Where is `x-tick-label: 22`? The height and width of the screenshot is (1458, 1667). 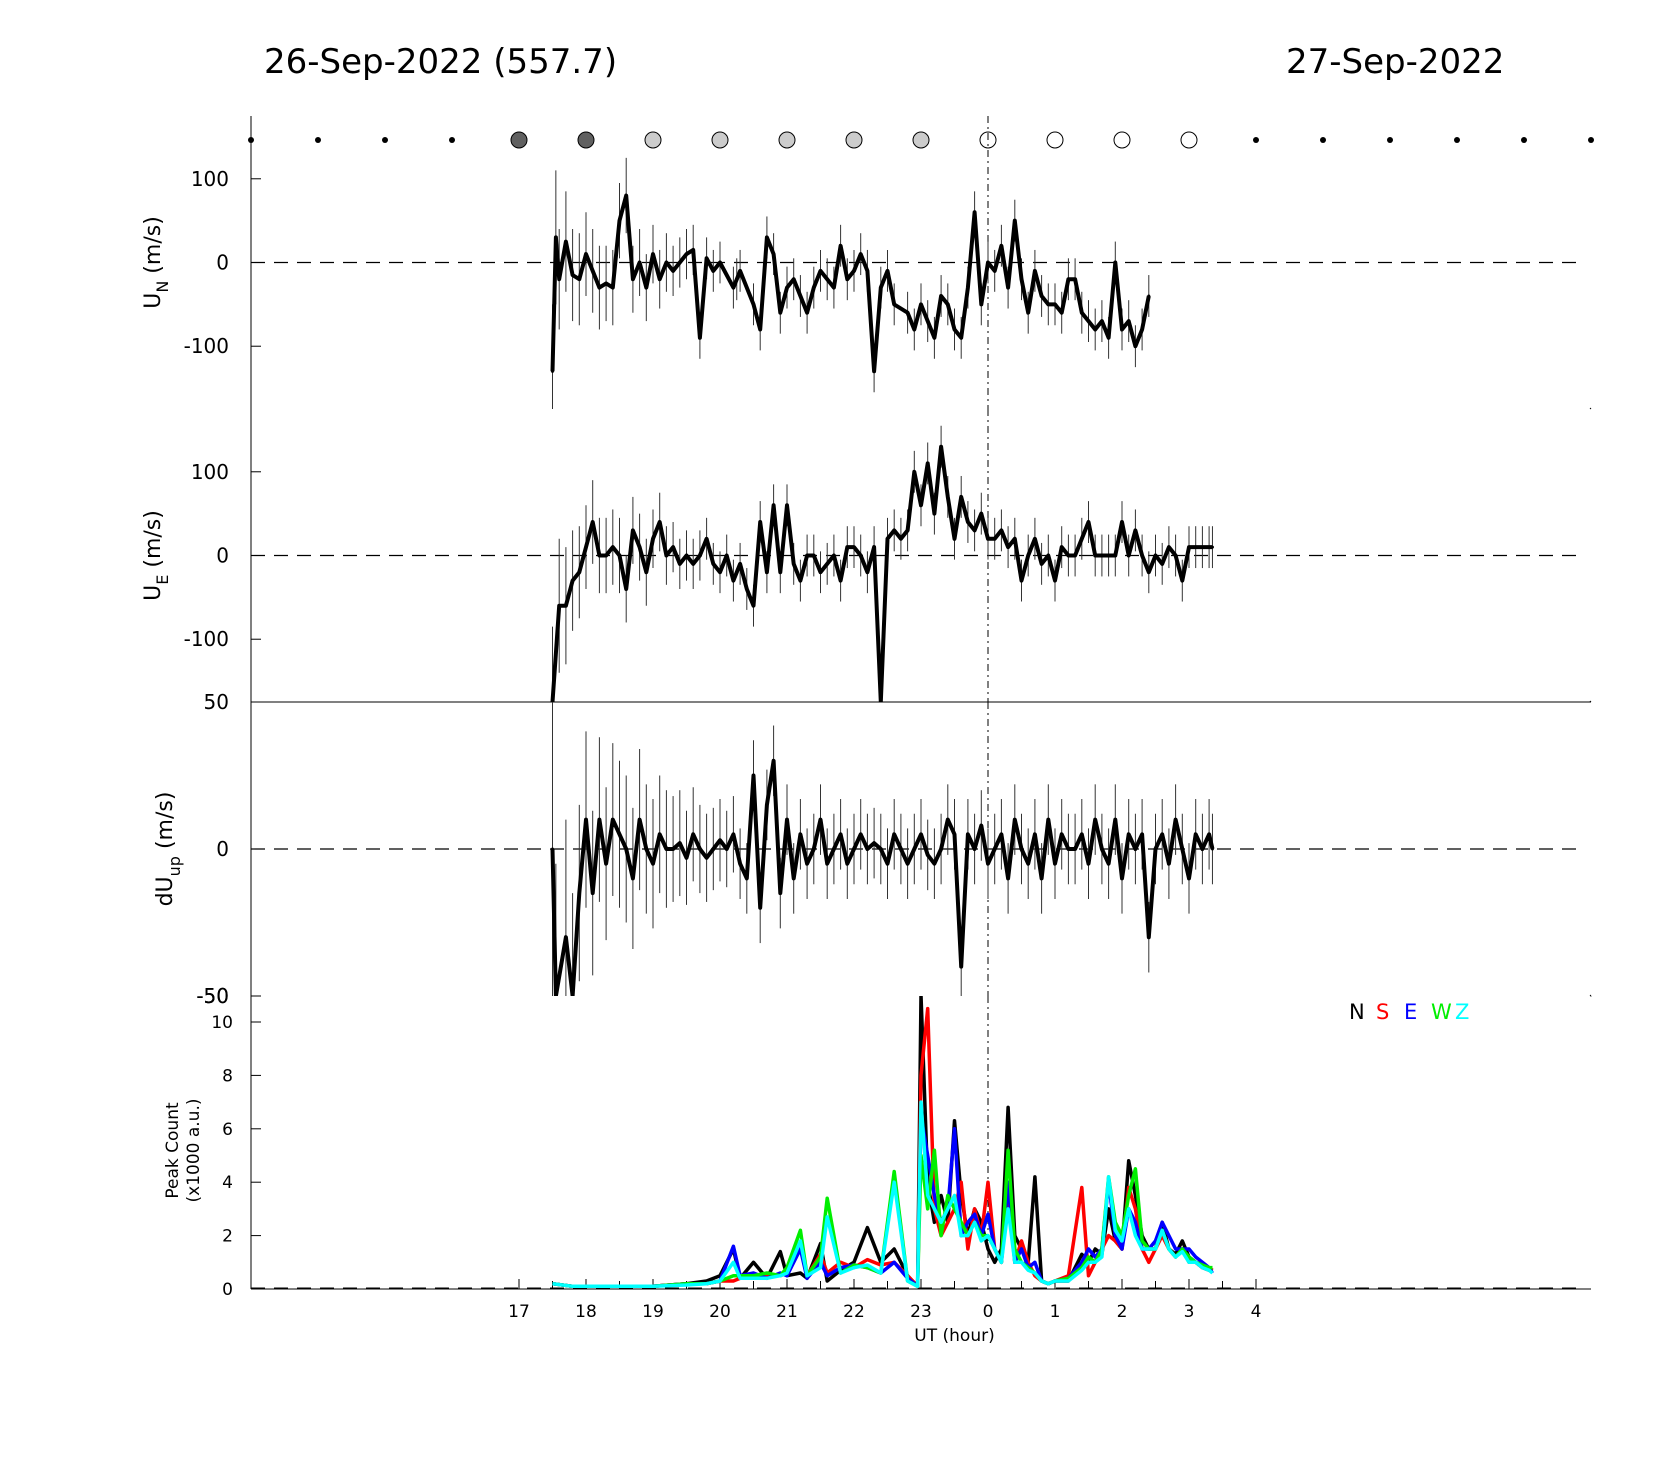 x-tick-label: 22 is located at coordinates (854, 1312).